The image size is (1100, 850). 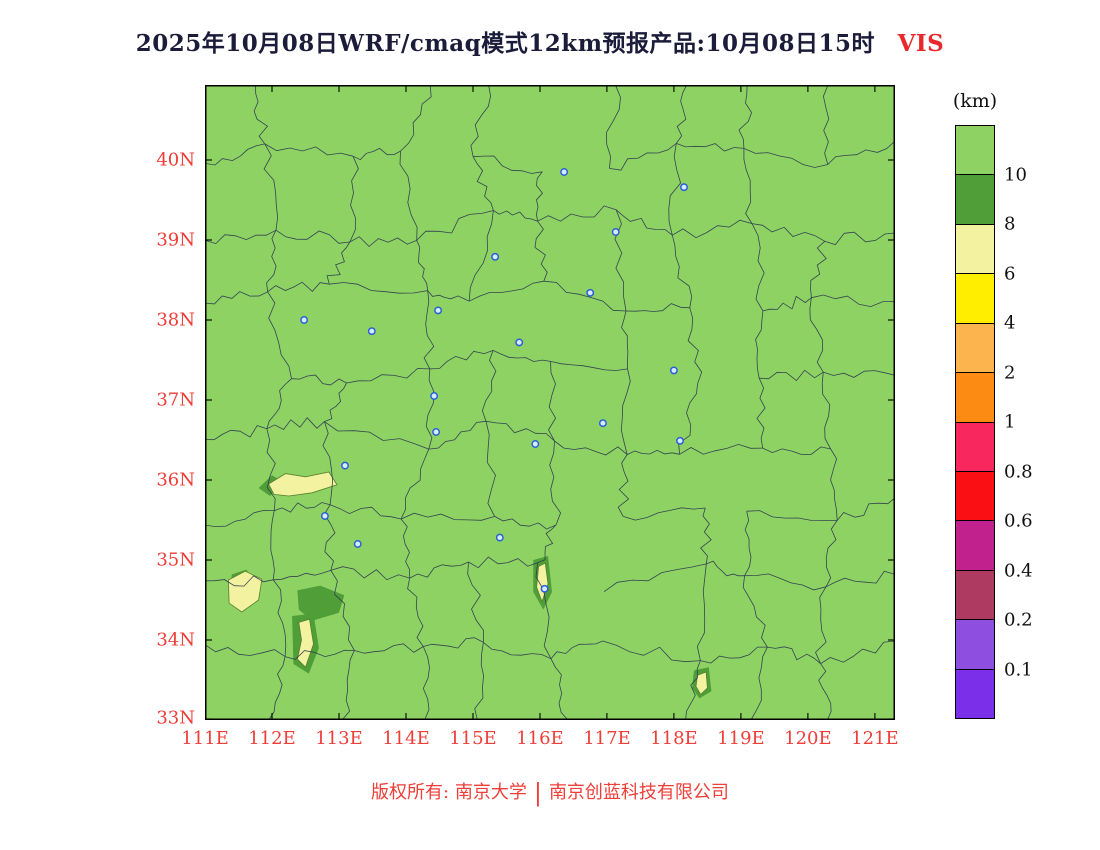 I want to click on colorbar-tick-label: 6, so click(x=1010, y=273).